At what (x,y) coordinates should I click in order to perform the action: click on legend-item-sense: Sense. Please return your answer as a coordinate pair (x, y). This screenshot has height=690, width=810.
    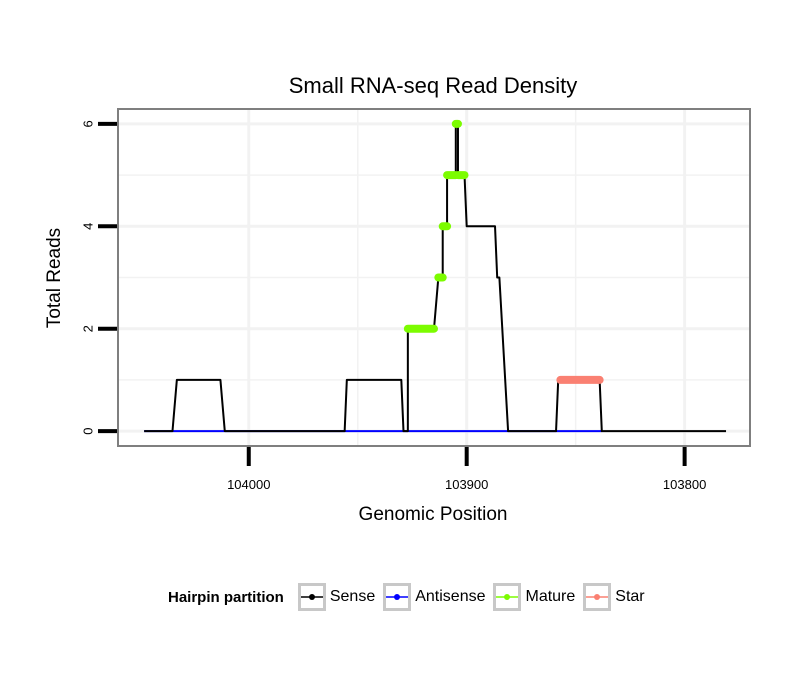
    Looking at the image, I should click on (336, 597).